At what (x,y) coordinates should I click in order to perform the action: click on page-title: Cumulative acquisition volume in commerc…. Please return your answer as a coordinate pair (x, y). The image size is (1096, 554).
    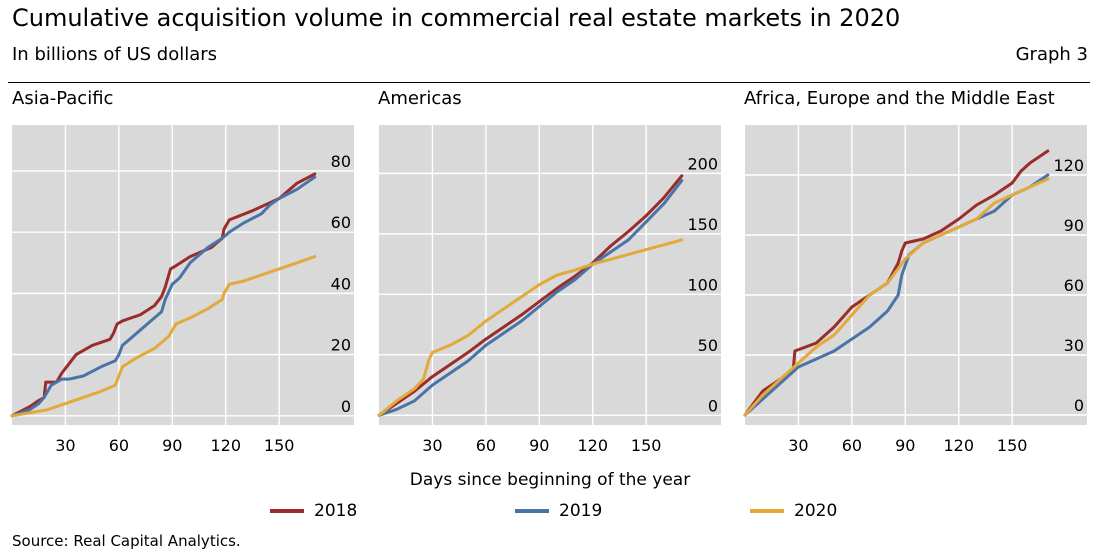
    Looking at the image, I should click on (456, 18).